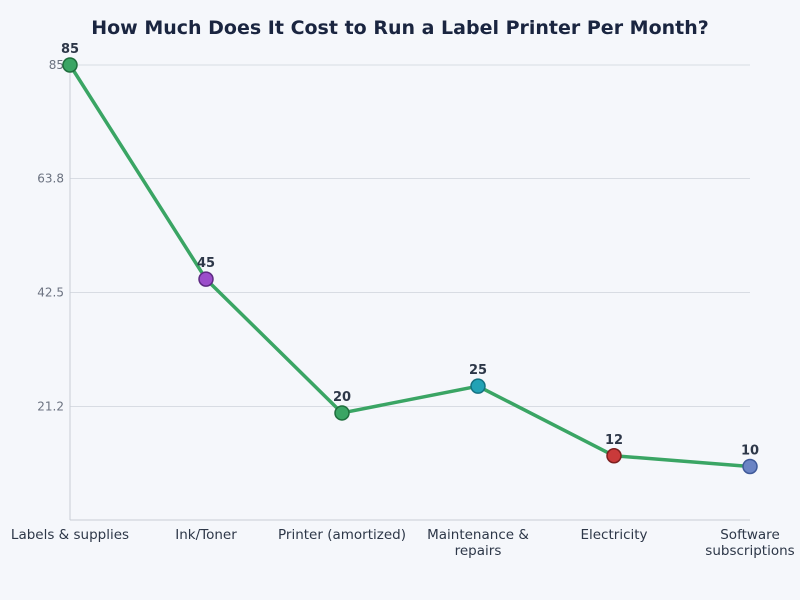 Image resolution: width=800 pixels, height=600 pixels. I want to click on y-tick-label: 85, so click(56, 65).